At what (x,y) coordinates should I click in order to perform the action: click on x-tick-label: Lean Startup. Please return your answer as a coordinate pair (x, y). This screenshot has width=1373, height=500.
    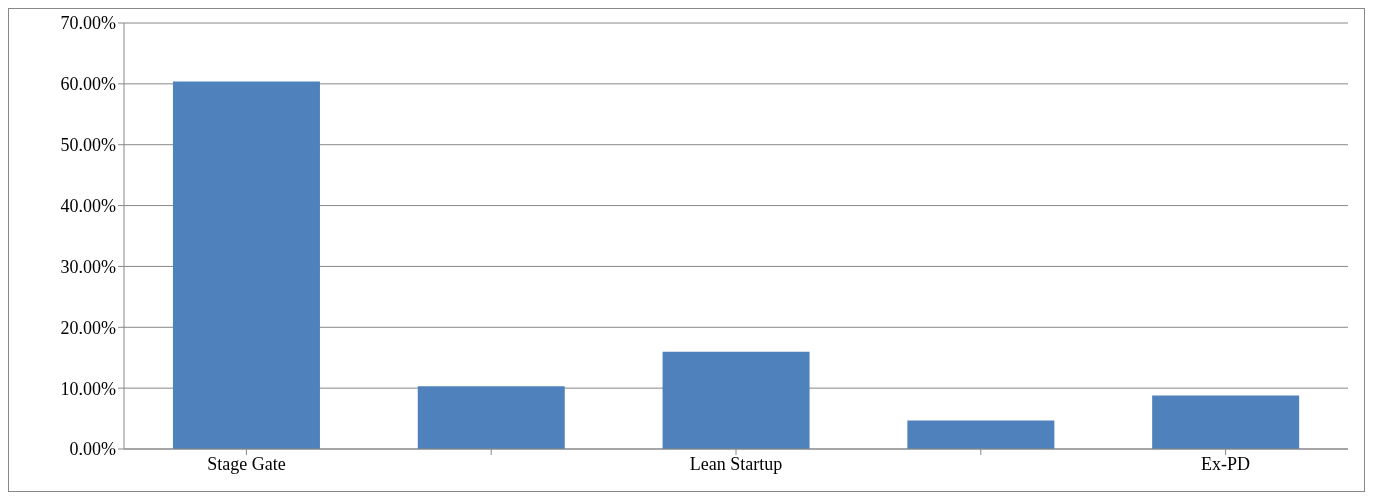
    Looking at the image, I should click on (736, 463).